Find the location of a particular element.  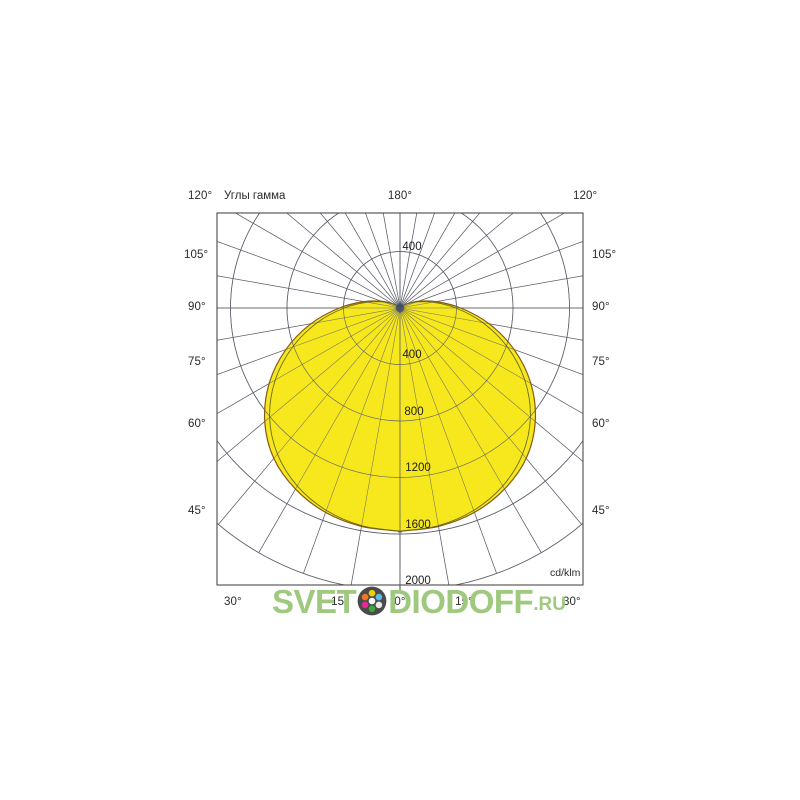

gamma-label-bottom-left-30: 30° is located at coordinates (233, 602).